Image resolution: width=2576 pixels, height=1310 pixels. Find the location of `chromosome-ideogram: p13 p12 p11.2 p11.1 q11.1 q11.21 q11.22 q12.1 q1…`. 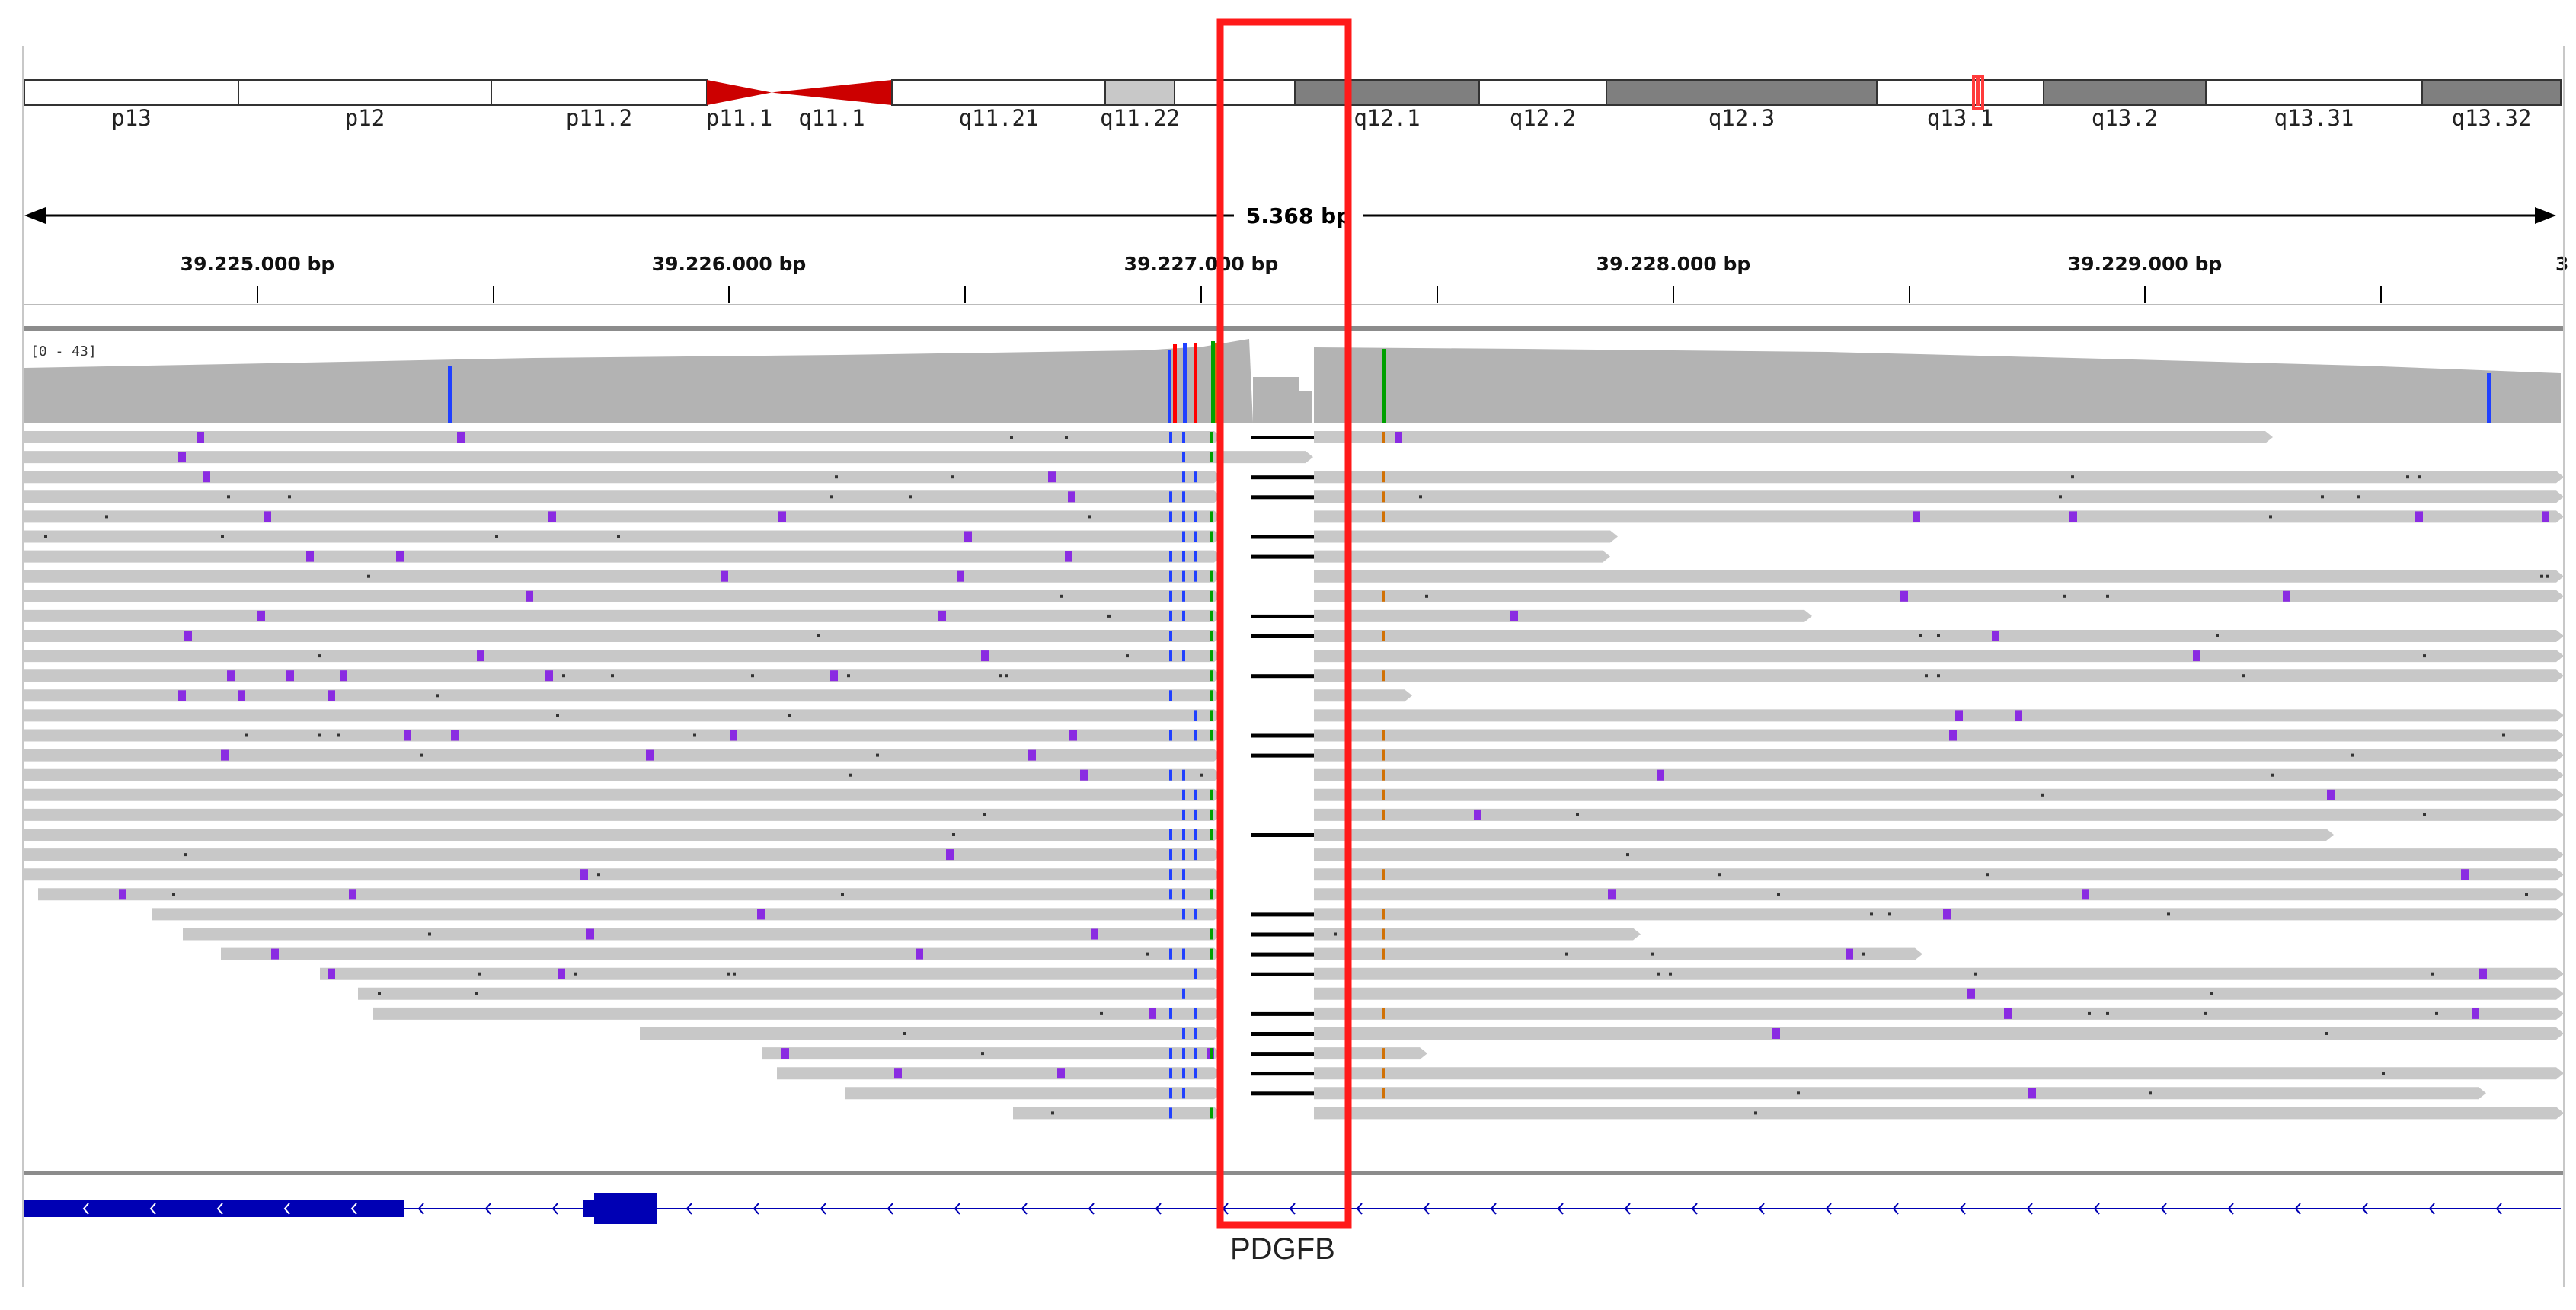

chromosome-ideogram: p13 p12 p11.2 p11.1 q11.1 q11.21 q11.22 q12.1 q1… is located at coordinates (1293, 103).